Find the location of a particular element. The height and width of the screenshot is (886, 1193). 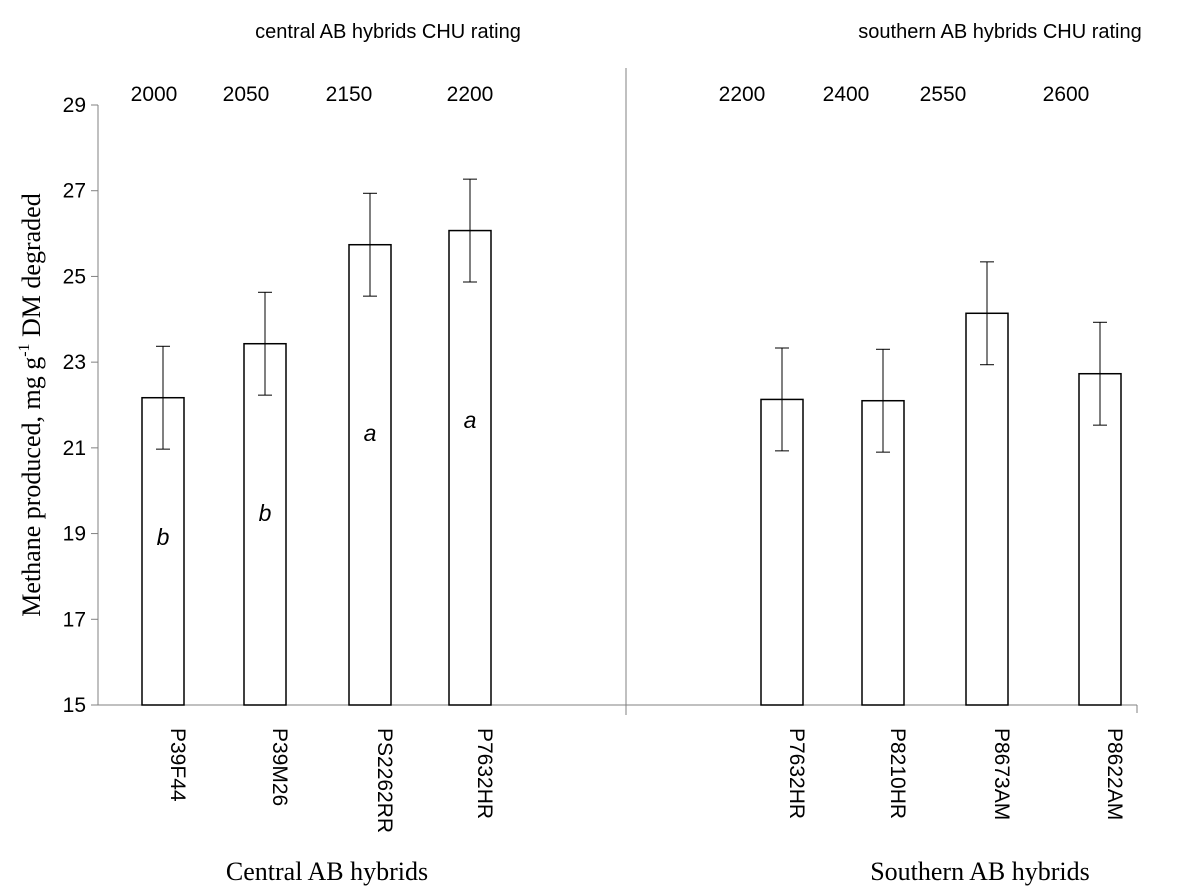

category-label: P8673AM is located at coordinates (1001, 774).